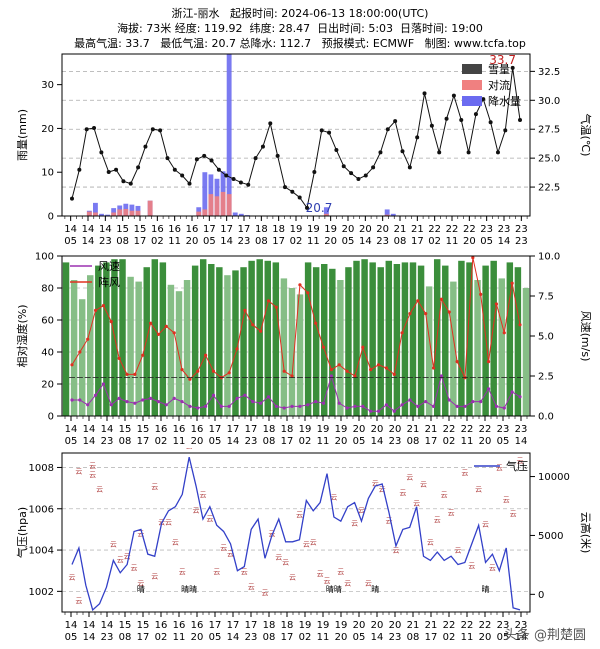  What do you see at coordinates (233, 625) in the screenshot?
I see `x-tick-label-day: 17` at bounding box center [233, 625].